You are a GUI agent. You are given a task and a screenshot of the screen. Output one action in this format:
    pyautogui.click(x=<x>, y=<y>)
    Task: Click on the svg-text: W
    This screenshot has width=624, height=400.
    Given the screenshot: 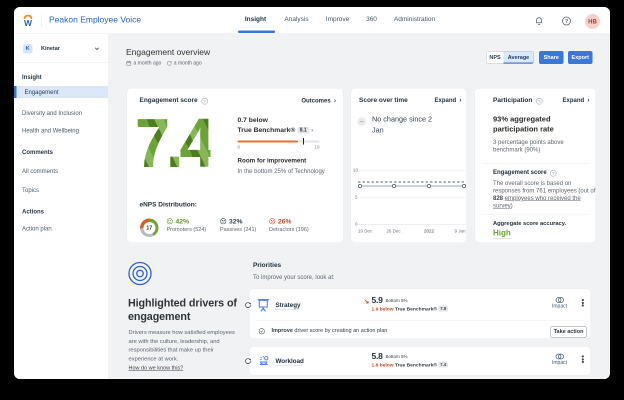 What is the action you would take?
    pyautogui.click(x=28, y=23)
    